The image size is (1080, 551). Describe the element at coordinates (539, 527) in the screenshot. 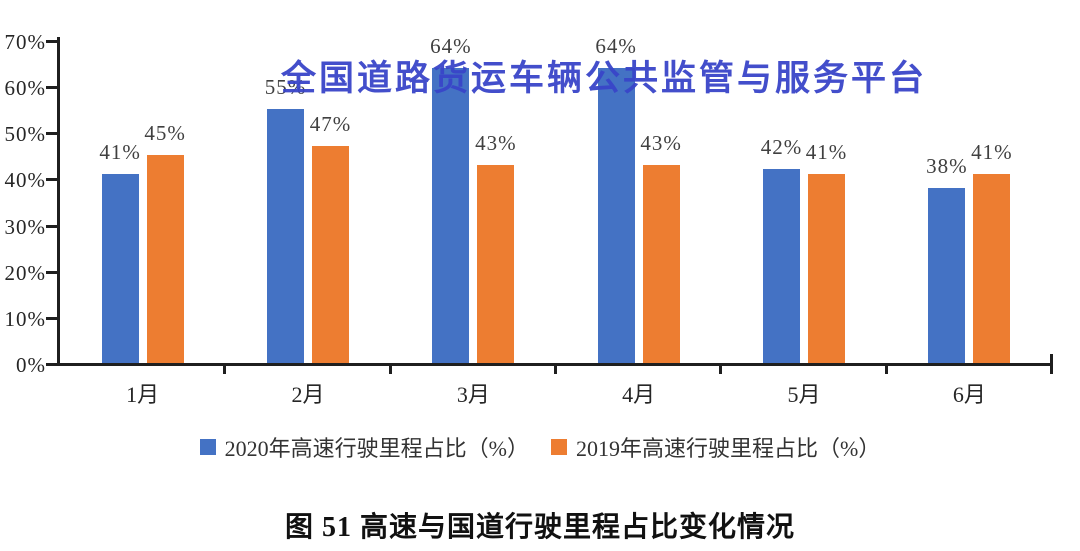

I see `figure-caption: 图 51 高速与国道行驶里程占比变化情况` at that location.